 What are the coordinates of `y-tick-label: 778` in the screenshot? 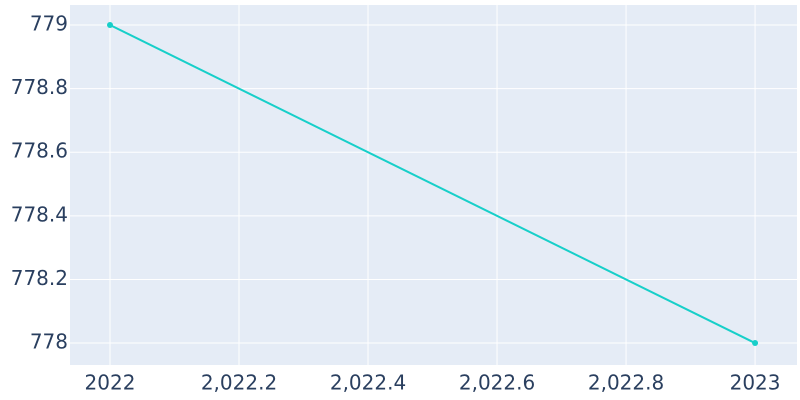 It's located at (49, 342).